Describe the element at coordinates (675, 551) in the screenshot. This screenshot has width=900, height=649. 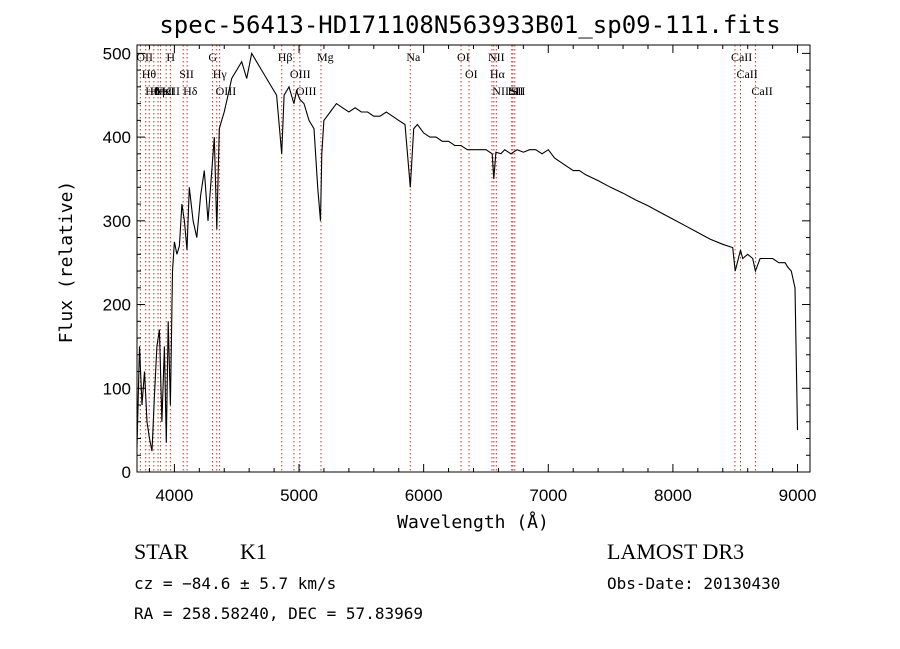
I see `survey-name: LAMOST DR3` at that location.